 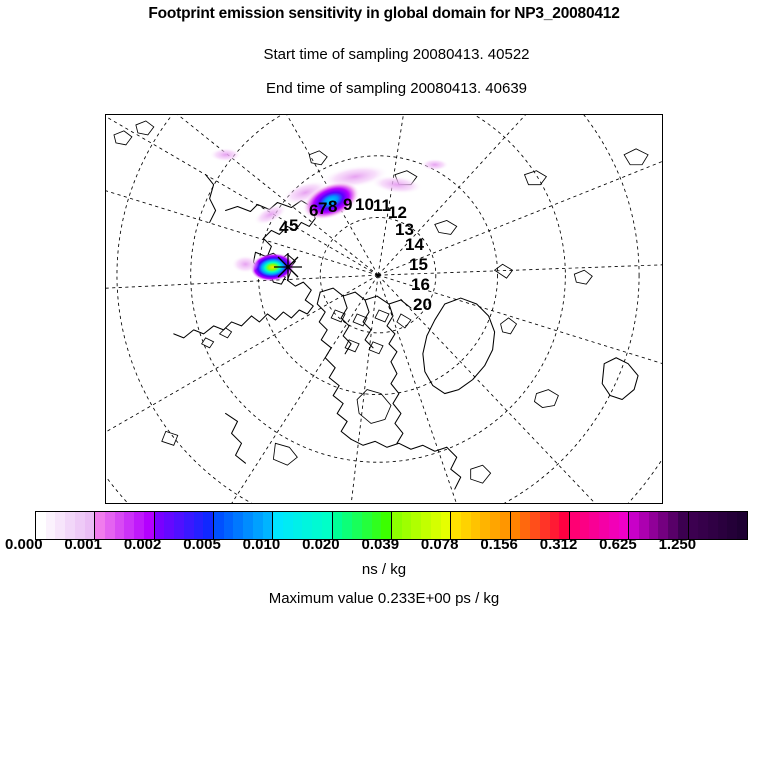 What do you see at coordinates (294, 225) in the screenshot?
I see `trajectory-day-label: 5` at bounding box center [294, 225].